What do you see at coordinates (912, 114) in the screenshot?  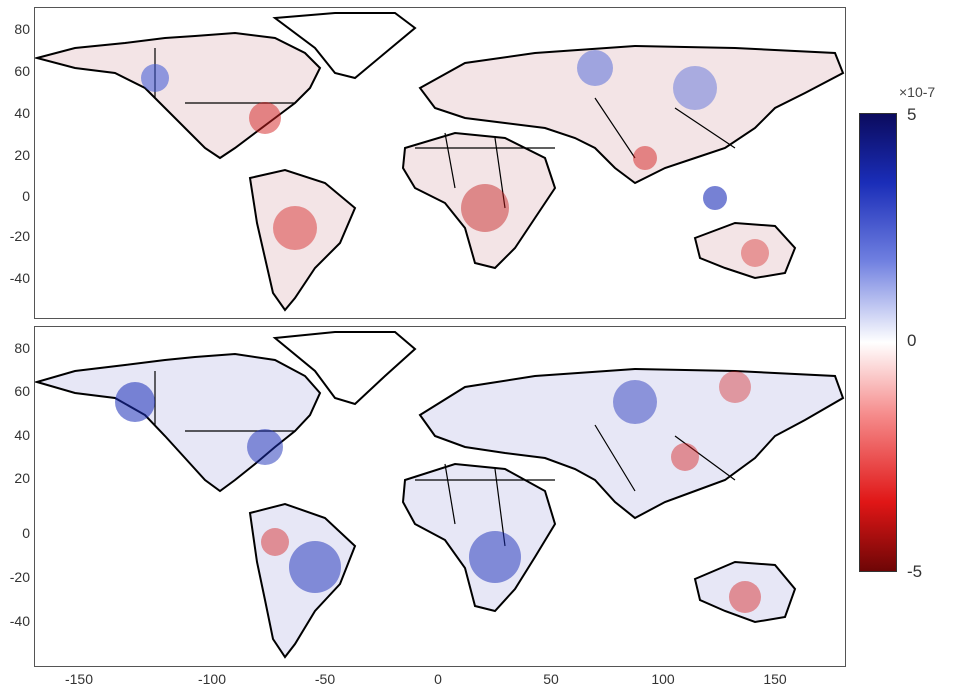 I see `colorbar-max-label: 5` at bounding box center [912, 114].